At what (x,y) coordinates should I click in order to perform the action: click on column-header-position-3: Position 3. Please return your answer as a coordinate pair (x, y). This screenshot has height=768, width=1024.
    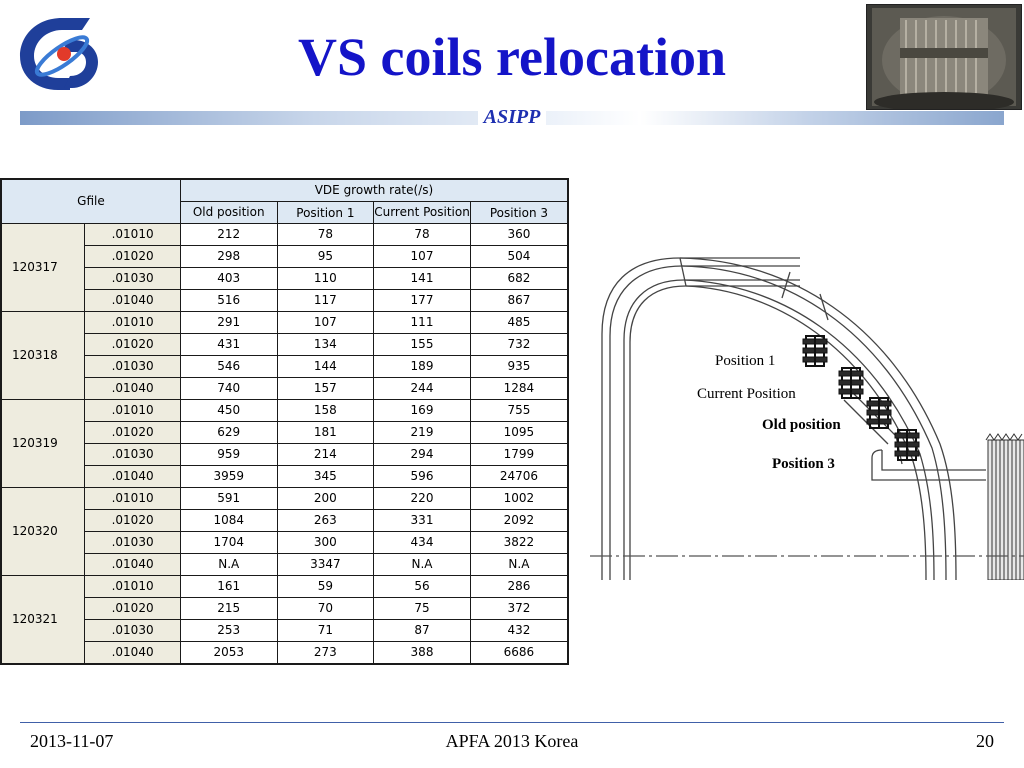
    Looking at the image, I should click on (519, 212).